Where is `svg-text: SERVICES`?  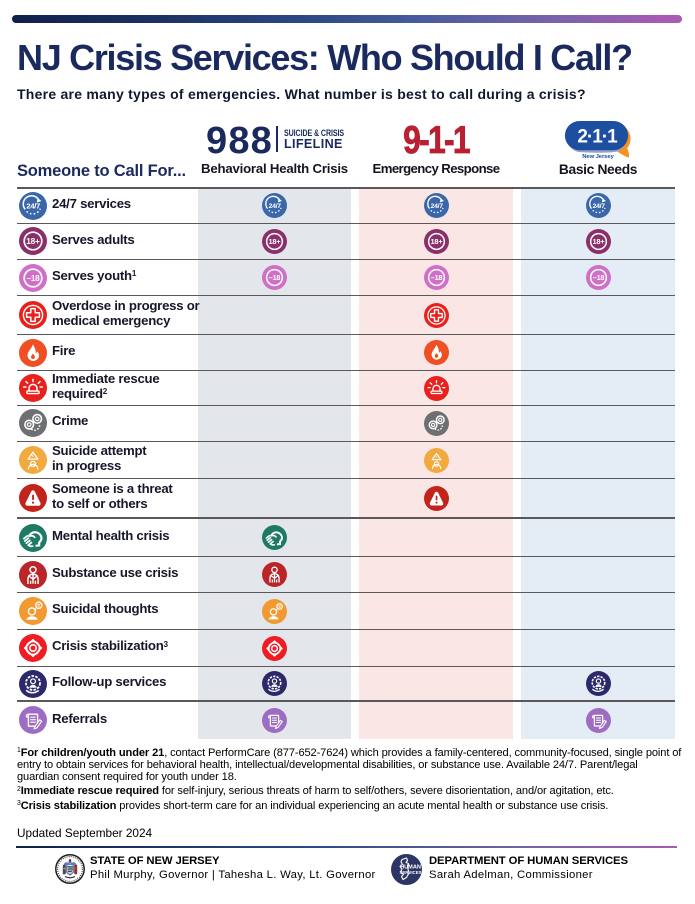 svg-text: SERVICES is located at coordinates (410, 872).